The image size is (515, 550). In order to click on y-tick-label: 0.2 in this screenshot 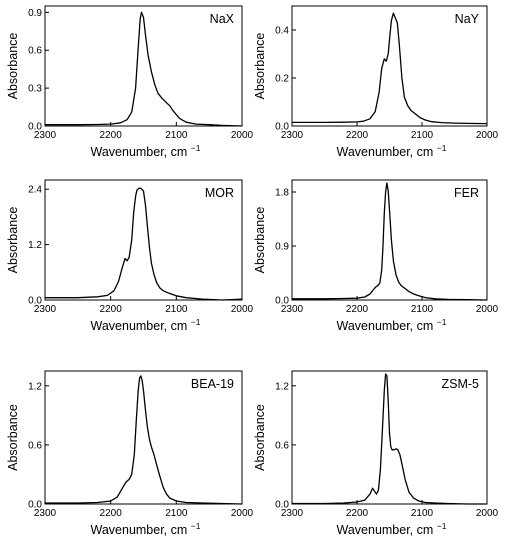, I will do `click(282, 79)`.